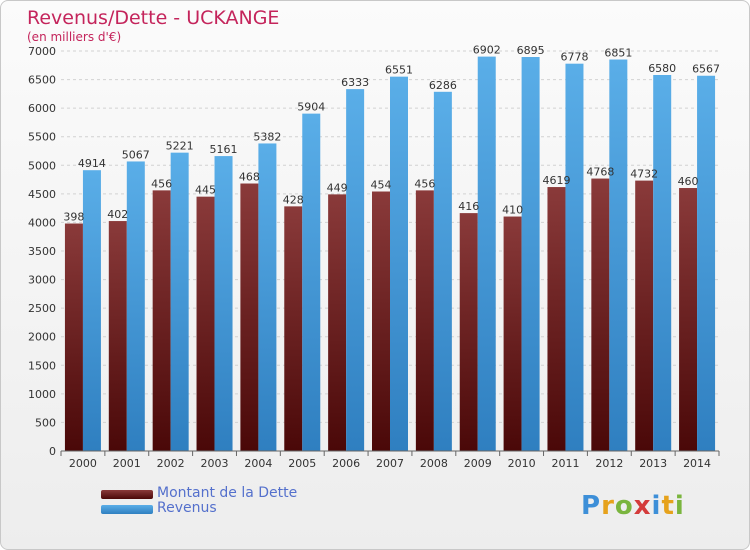 Image resolution: width=750 pixels, height=550 pixels. I want to click on x-tick-label: 2005, so click(302, 463).